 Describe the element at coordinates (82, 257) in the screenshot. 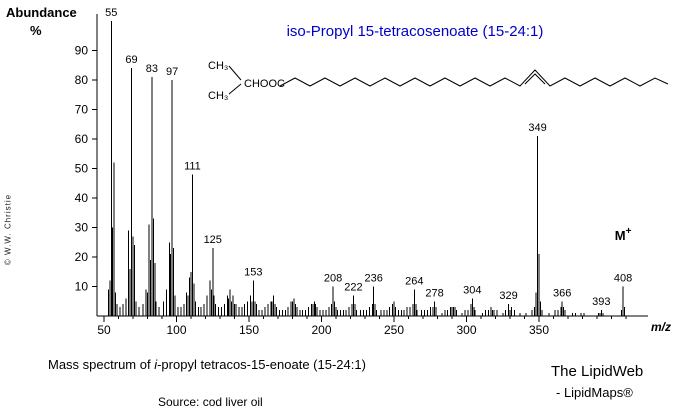

I see `y-tick-label: 20` at that location.